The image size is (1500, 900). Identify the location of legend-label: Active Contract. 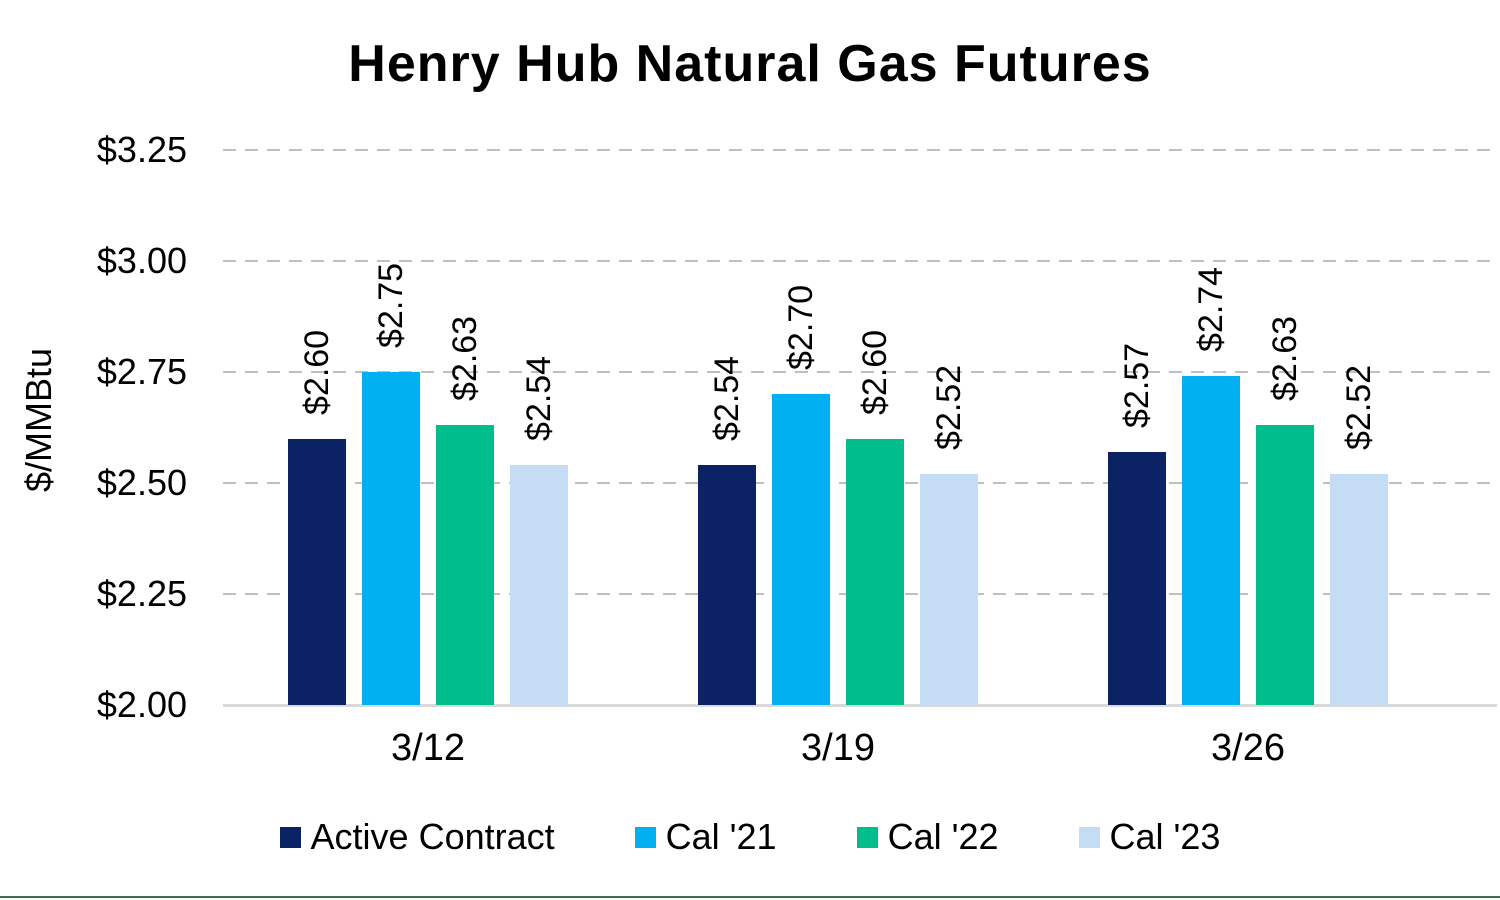
(432, 836).